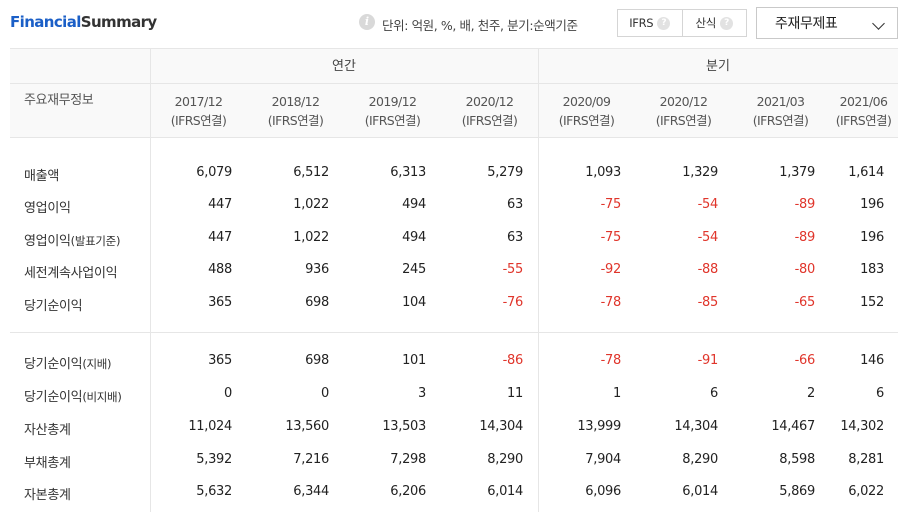 The height and width of the screenshot is (512, 908). I want to click on standard-toggle: IFRS ? 산식 ?, so click(682, 23).